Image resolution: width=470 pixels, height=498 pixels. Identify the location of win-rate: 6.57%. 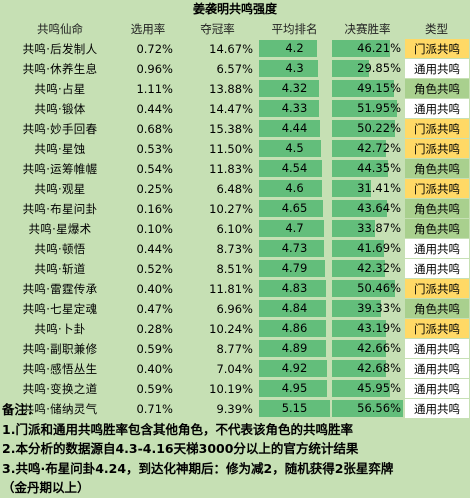
(217, 68).